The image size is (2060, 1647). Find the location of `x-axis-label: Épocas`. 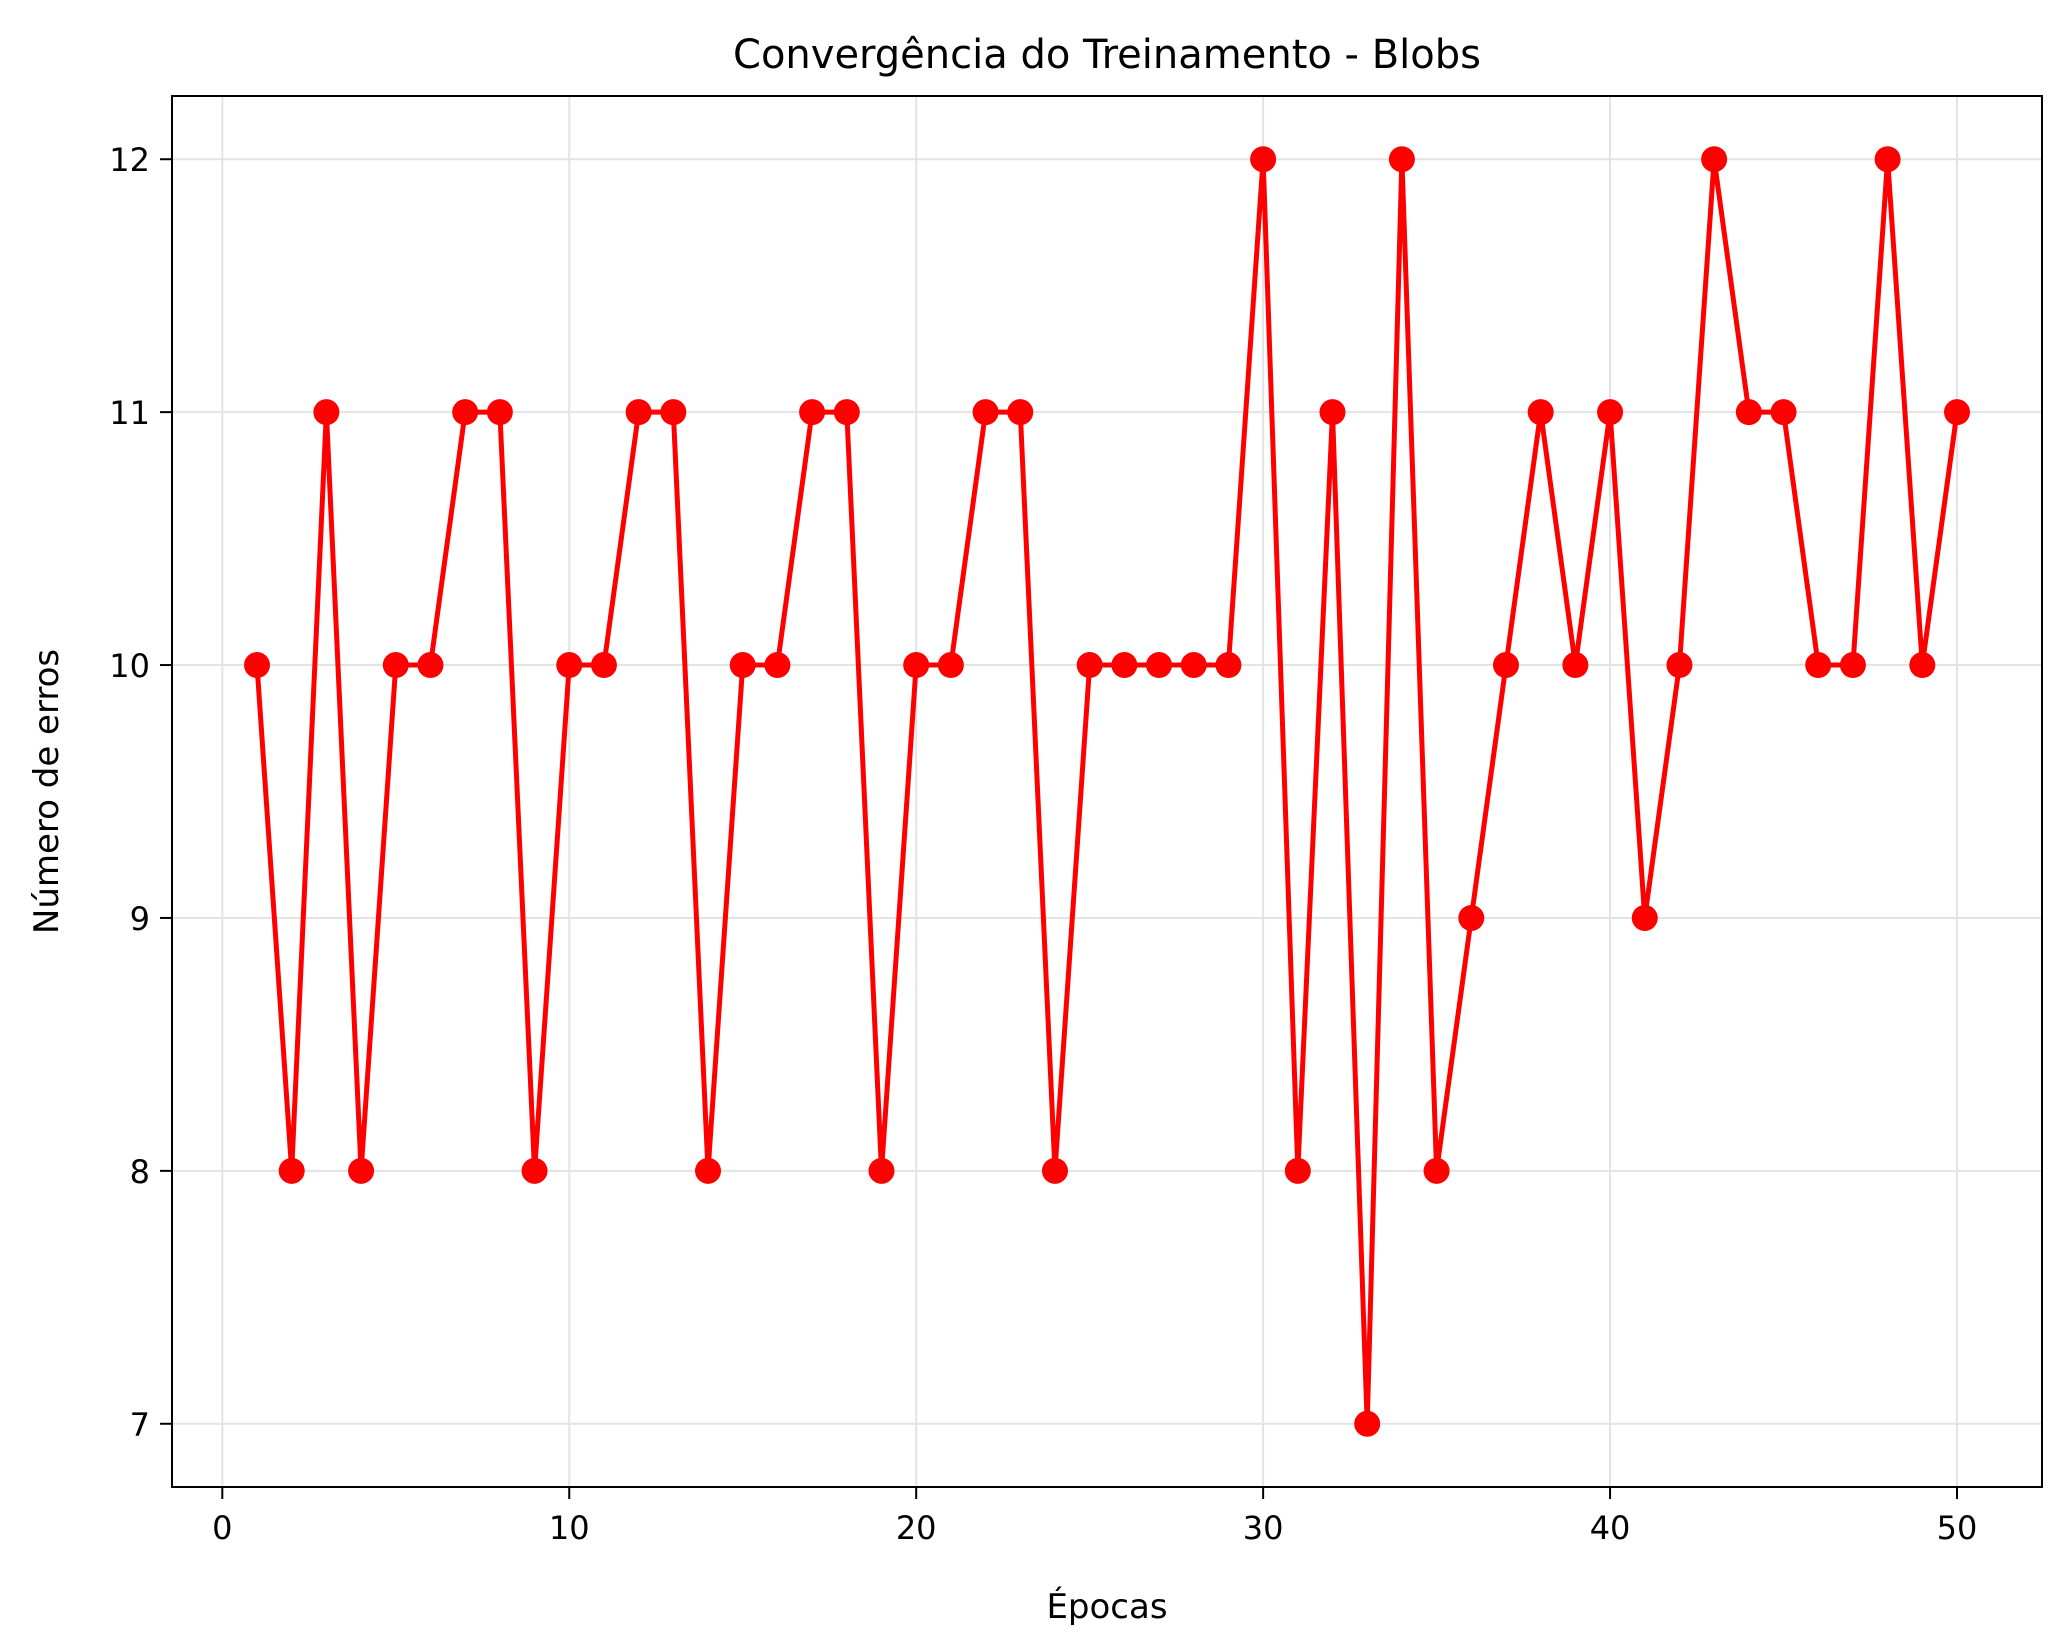

x-axis-label: Épocas is located at coordinates (1106, 1606).